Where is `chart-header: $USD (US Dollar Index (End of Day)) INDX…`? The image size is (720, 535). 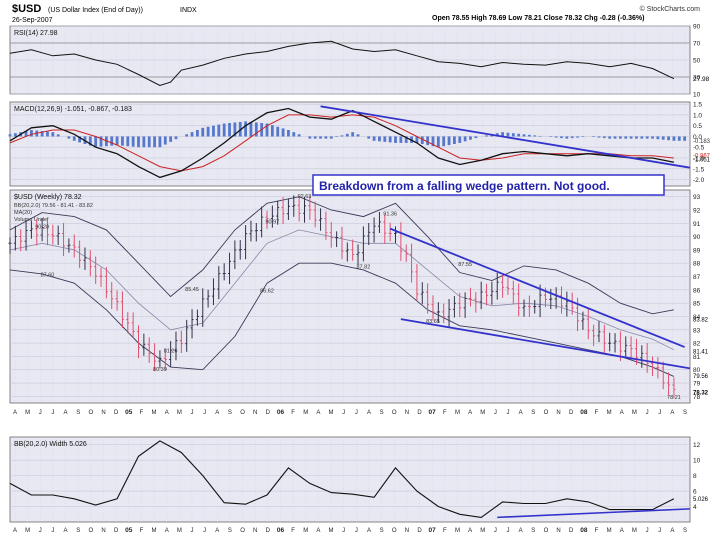
chart-header: $USD (US Dollar Index (End of Day)) INDX… is located at coordinates (356, 13).